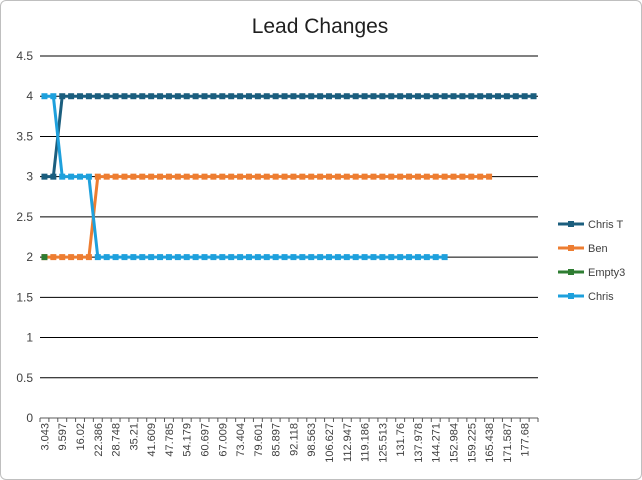  I want to click on x-tick-label: 152.984, so click(455, 443).